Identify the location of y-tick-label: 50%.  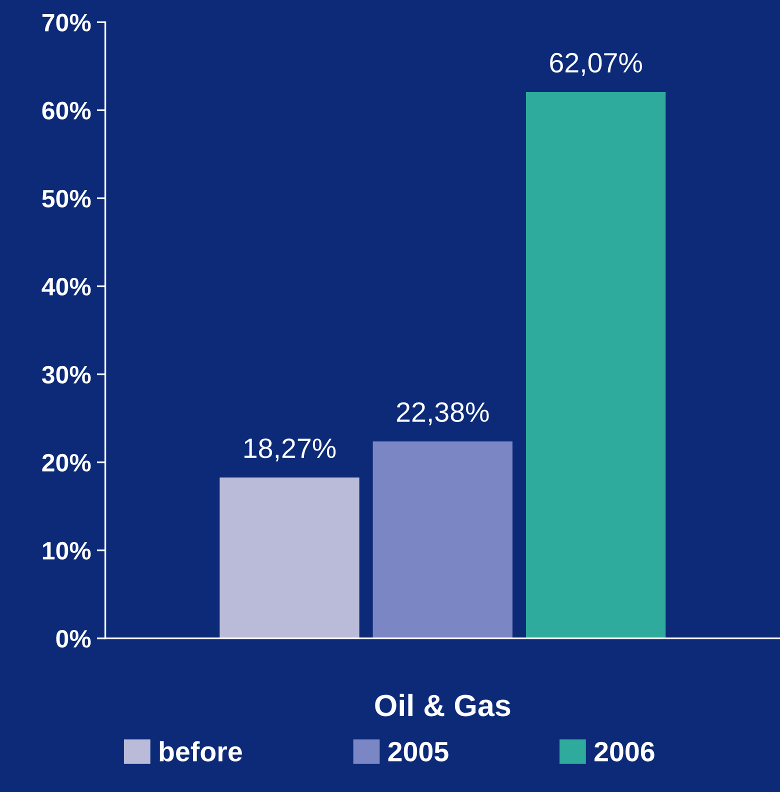
(66, 199).